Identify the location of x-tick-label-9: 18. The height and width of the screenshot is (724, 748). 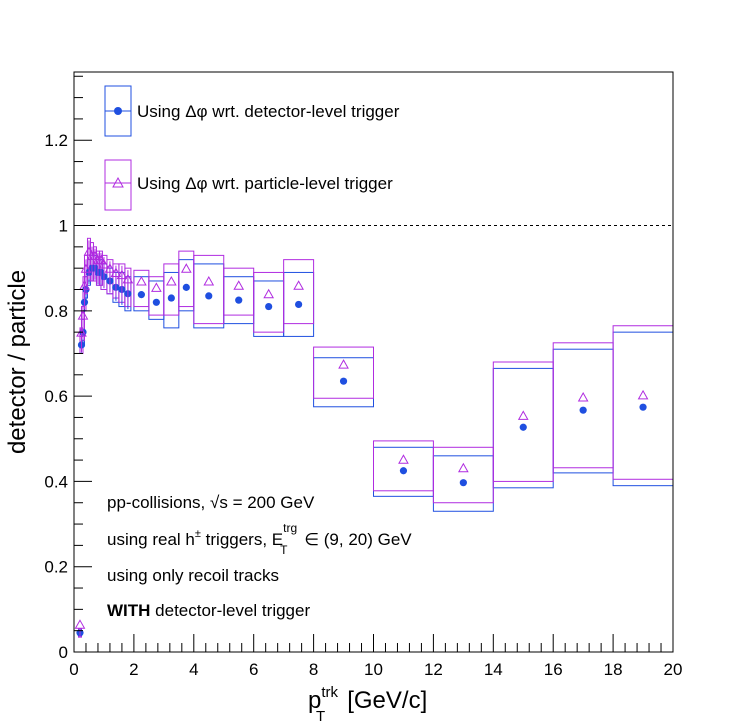
(613, 669).